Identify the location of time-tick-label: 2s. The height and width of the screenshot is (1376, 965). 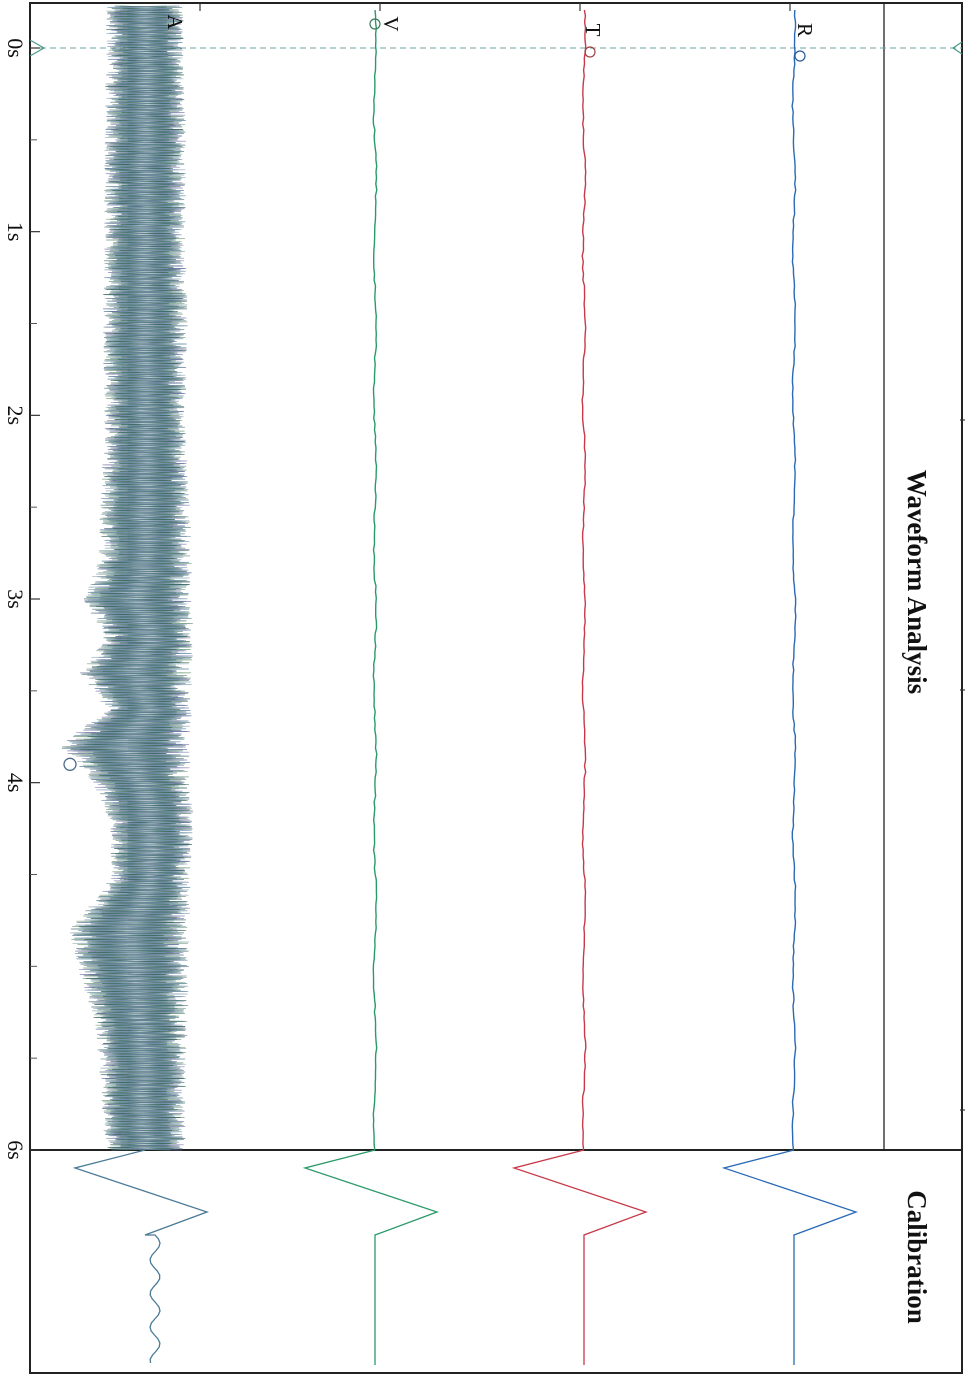
(15, 416).